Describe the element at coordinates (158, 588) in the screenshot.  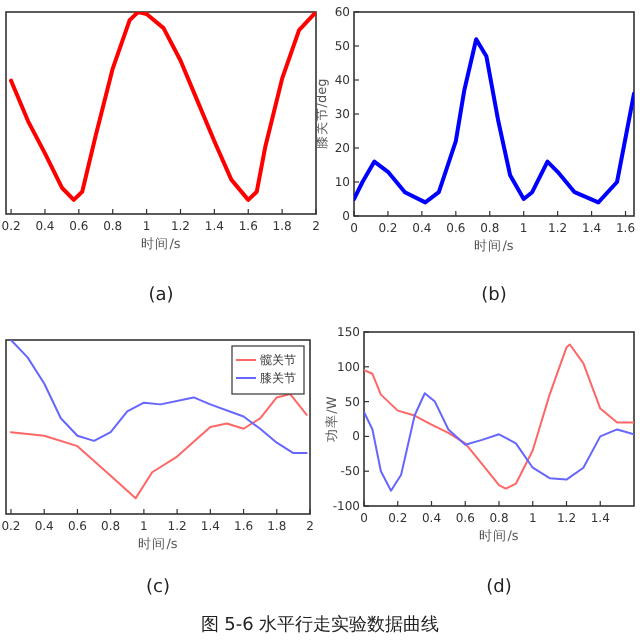
I see `text: (c)` at that location.